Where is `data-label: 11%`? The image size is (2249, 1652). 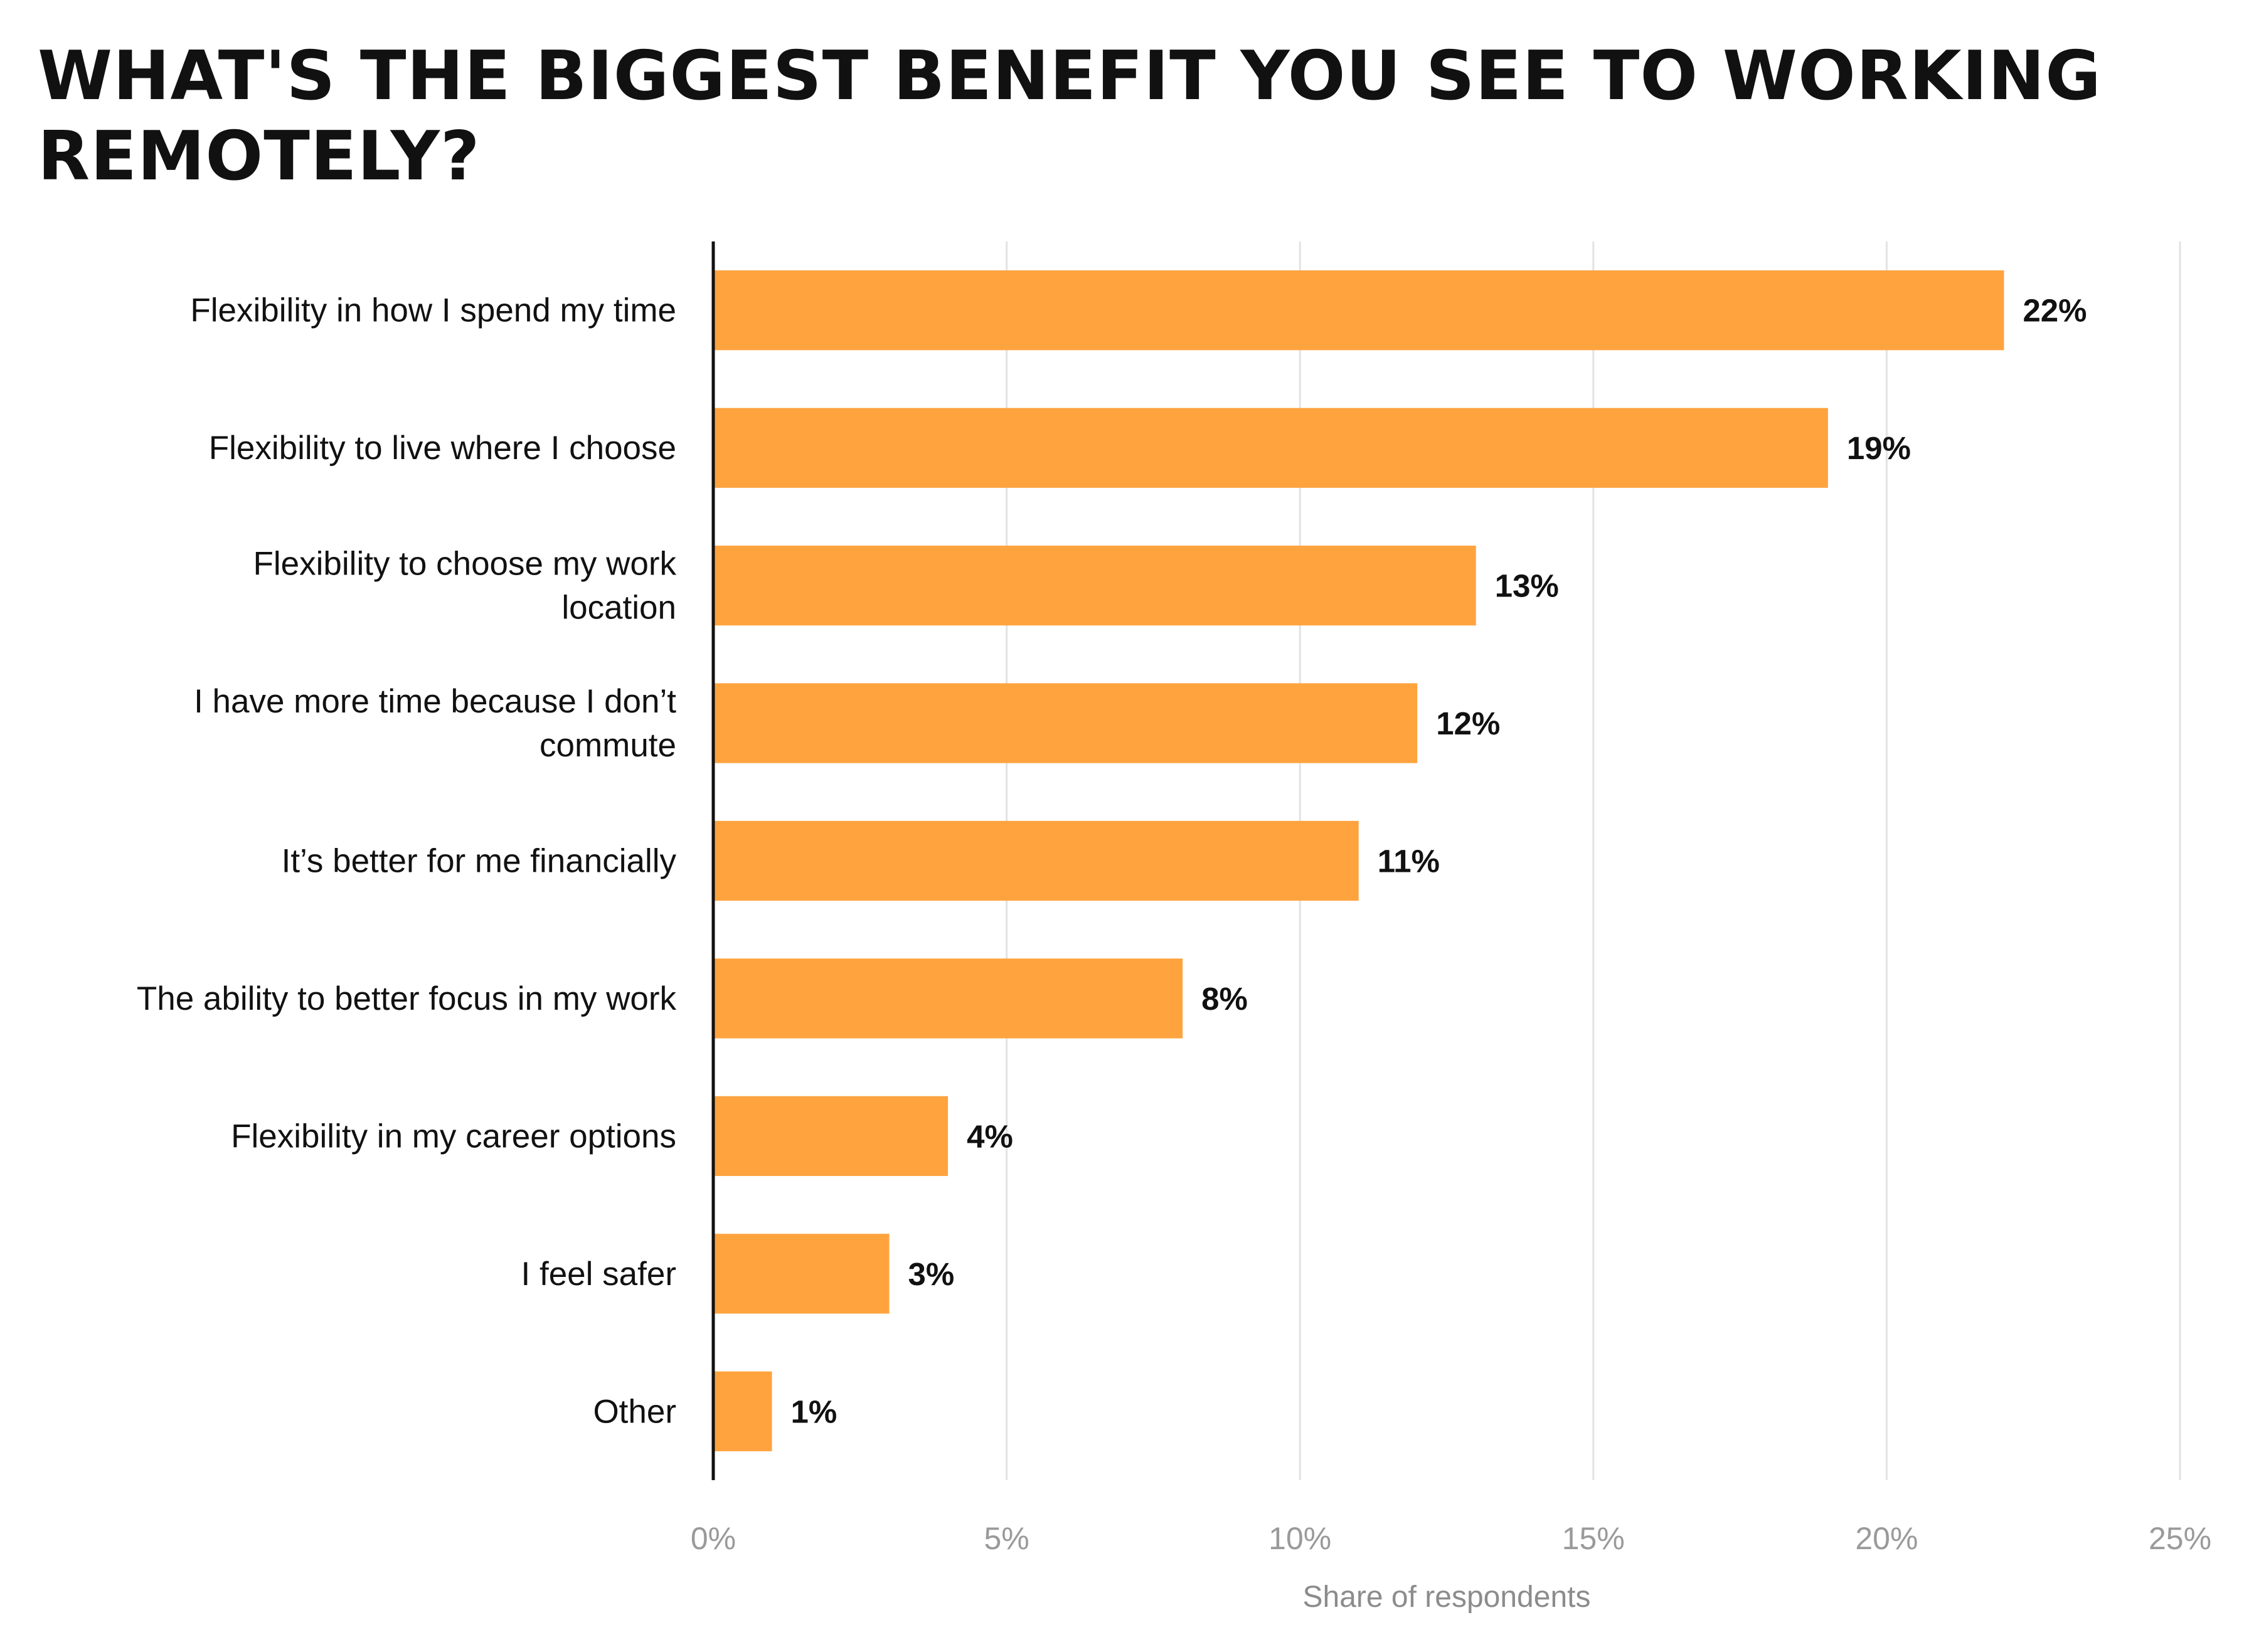
data-label: 11% is located at coordinates (1409, 862).